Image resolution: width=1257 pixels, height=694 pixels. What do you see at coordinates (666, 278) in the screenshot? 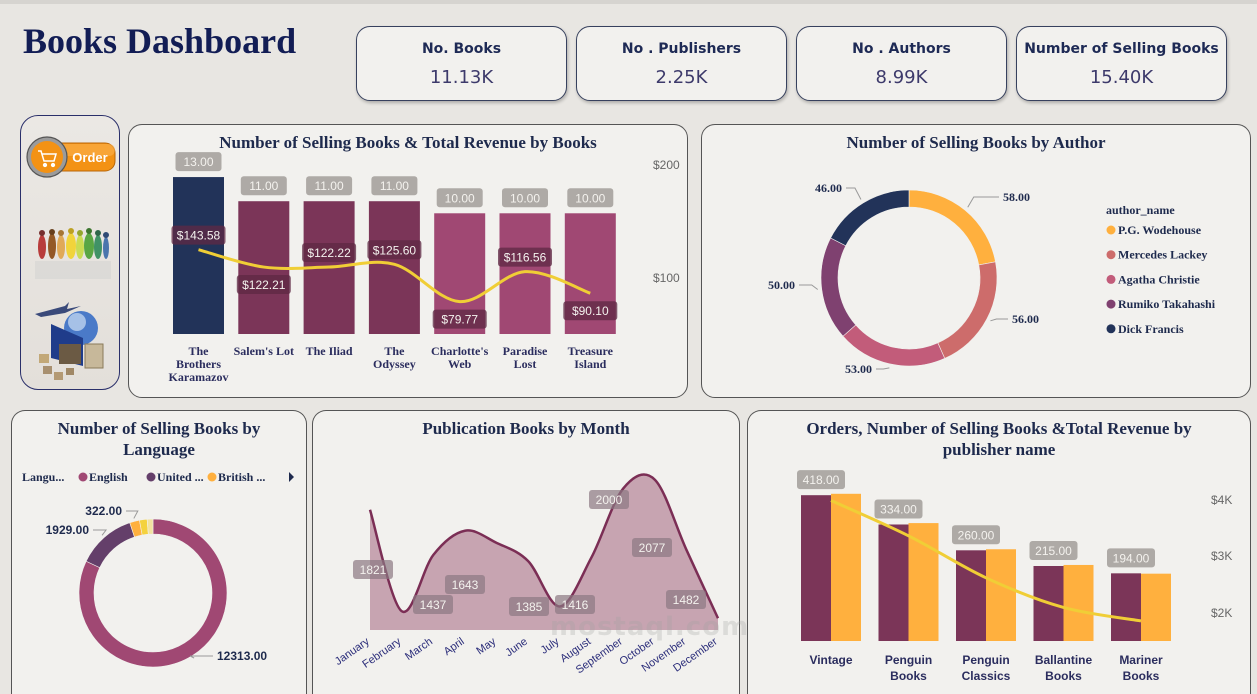
I see `y2-tick-label: $100` at bounding box center [666, 278].